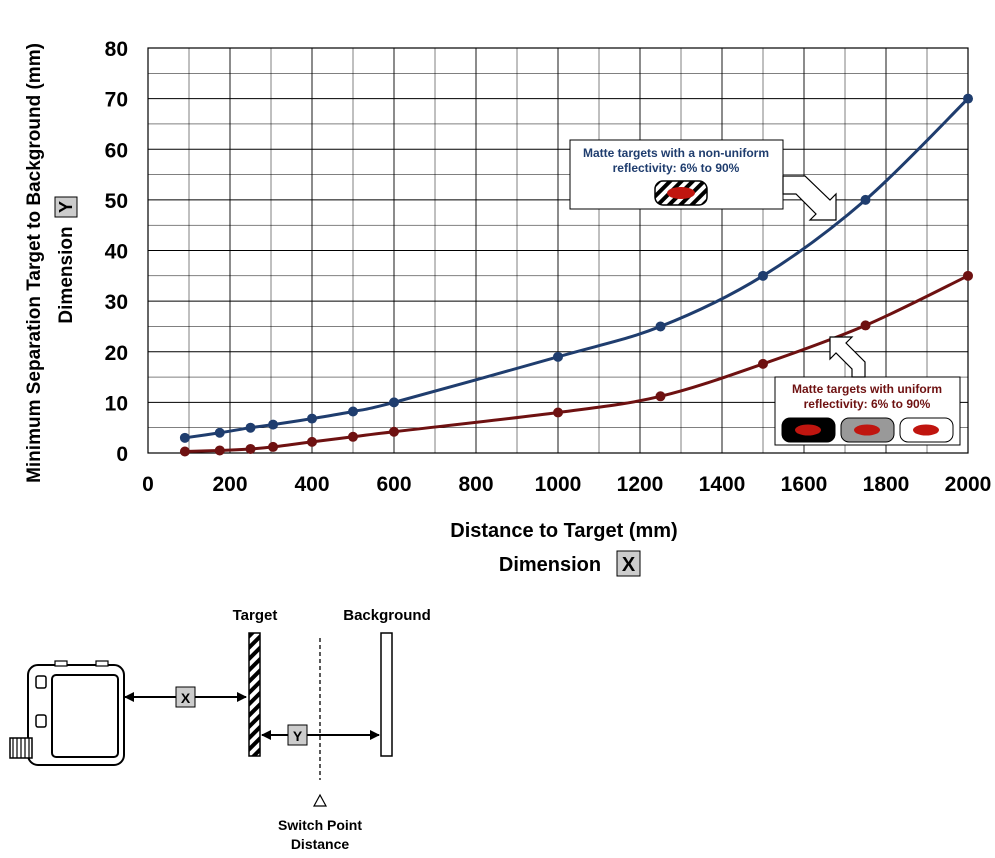 Image resolution: width=995 pixels, height=858 pixels. I want to click on x-tick-label: 400, so click(311, 484).